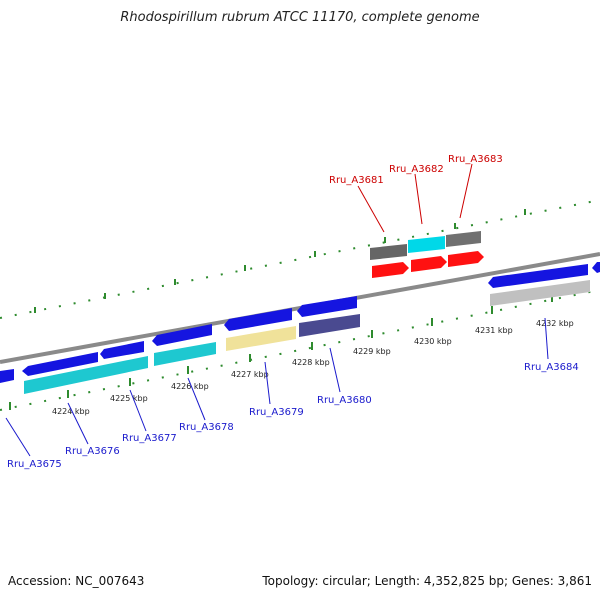  Describe the element at coordinates (416, 169) in the screenshot. I see `gene-label: Rru_A3682` at that location.